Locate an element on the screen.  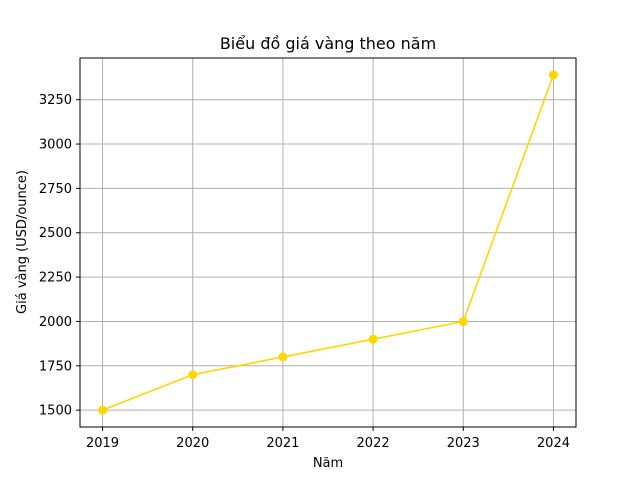
x-tick-label: 2020 is located at coordinates (192, 443).